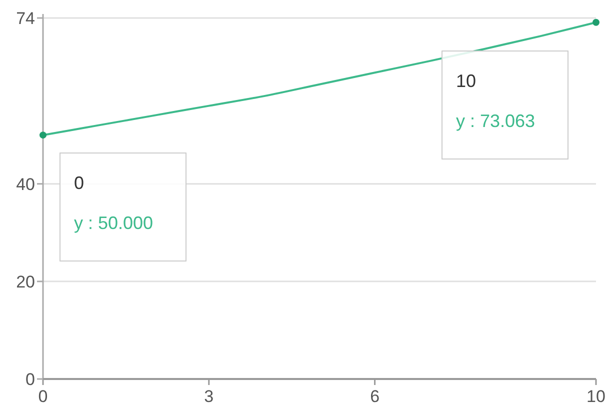  Describe the element at coordinates (114, 203) in the screenshot. I see `annotation: 0 y : 50.000` at that location.